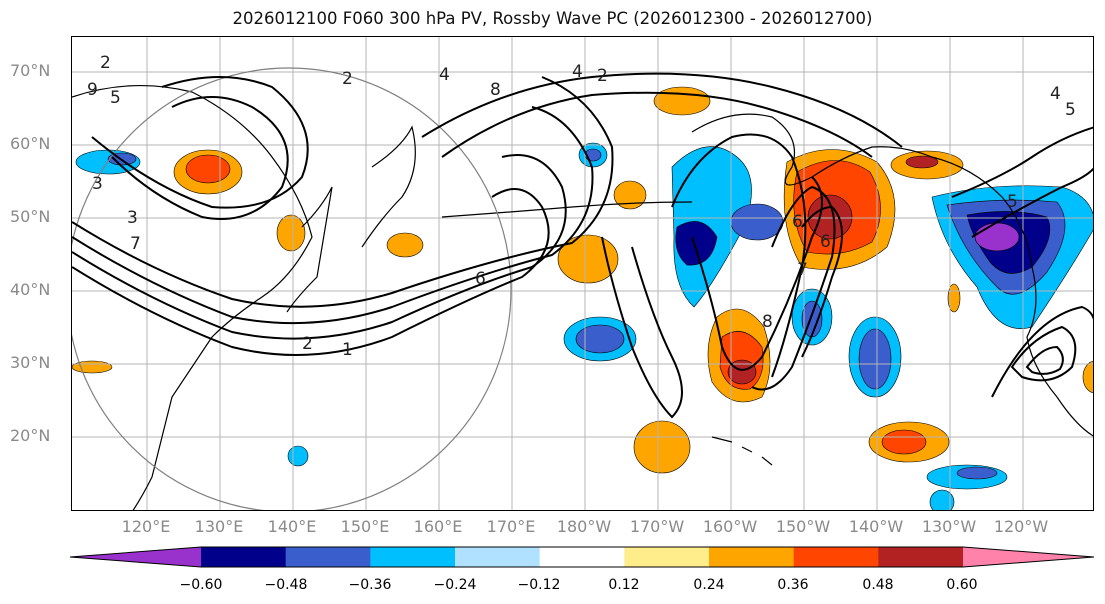 The height and width of the screenshot is (604, 1105). I want to click on lon-label-130e: 130°E, so click(219, 526).